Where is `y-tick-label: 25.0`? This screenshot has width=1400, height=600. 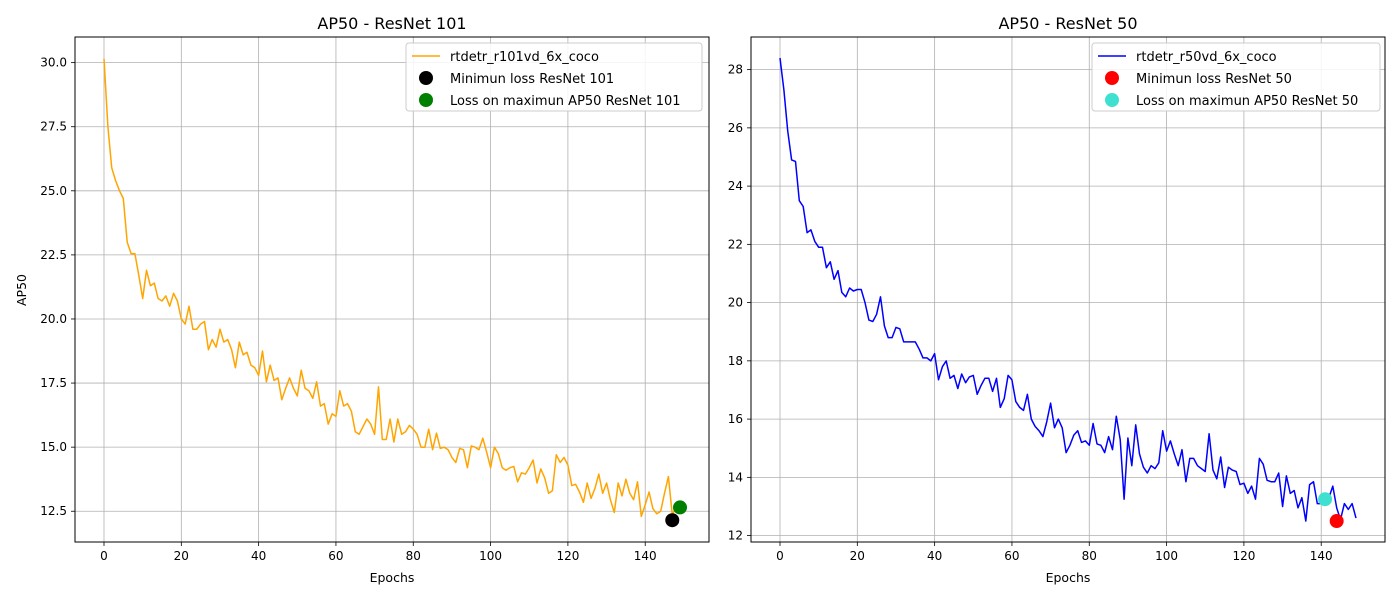
y-tick-label: 25.0 is located at coordinates (53, 191).